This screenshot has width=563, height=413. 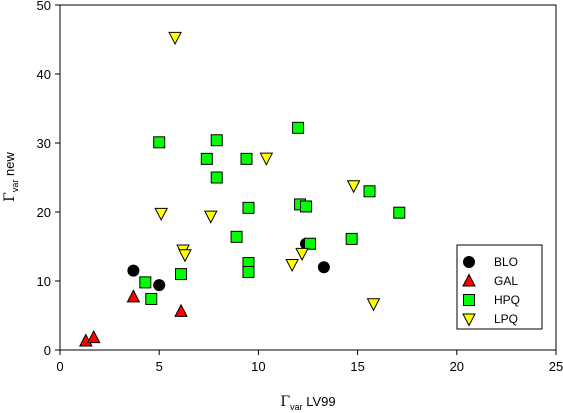 I want to click on y-tick-label: 50, so click(x=44, y=6).